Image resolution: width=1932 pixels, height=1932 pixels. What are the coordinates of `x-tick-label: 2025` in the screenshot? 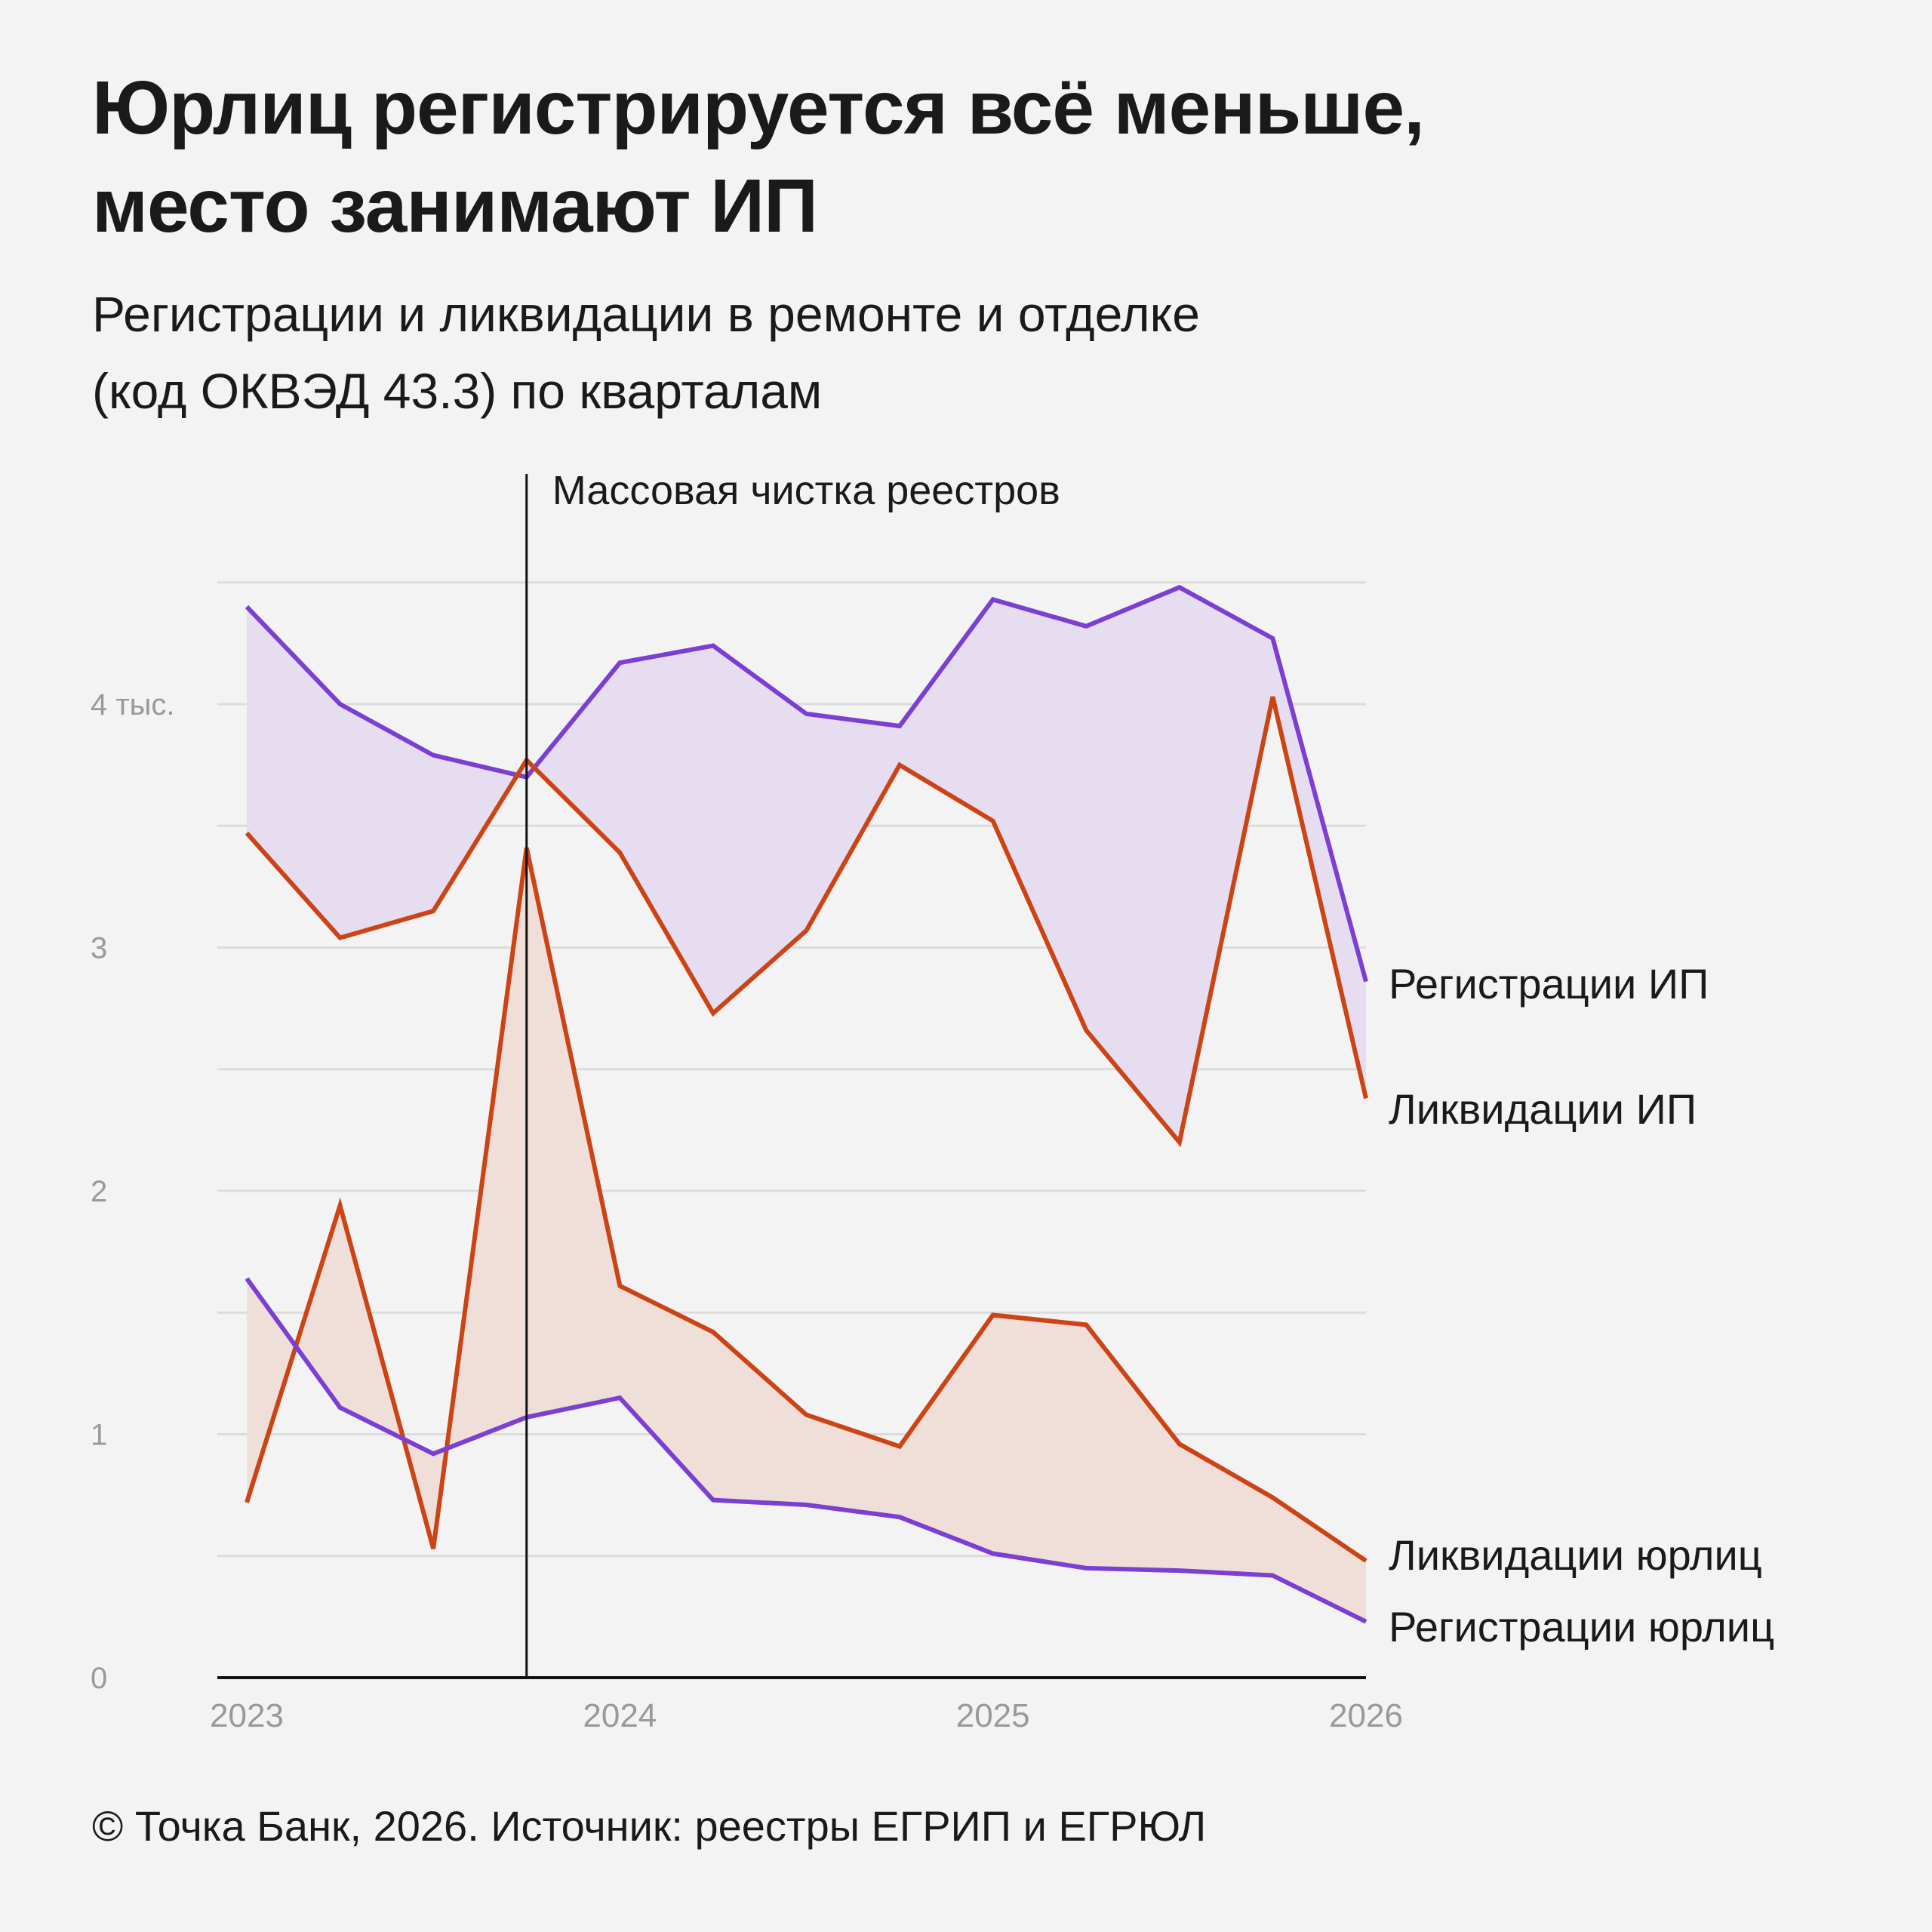 It's located at (993, 1715).